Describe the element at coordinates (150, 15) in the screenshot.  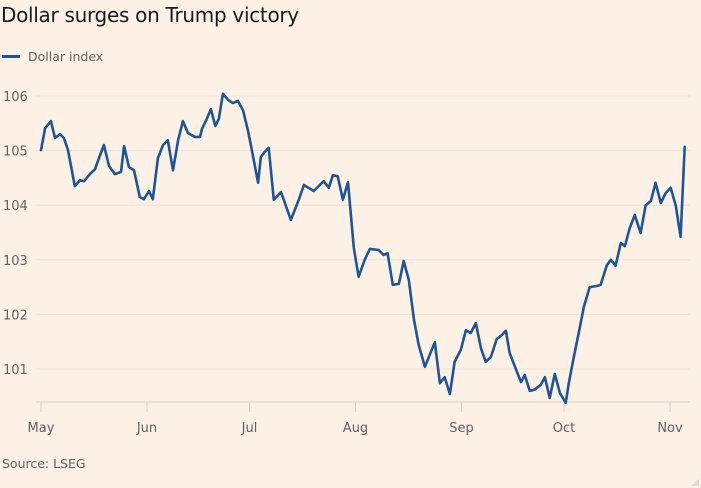
I see `chart-title: Dollar surges on Trump victory` at that location.